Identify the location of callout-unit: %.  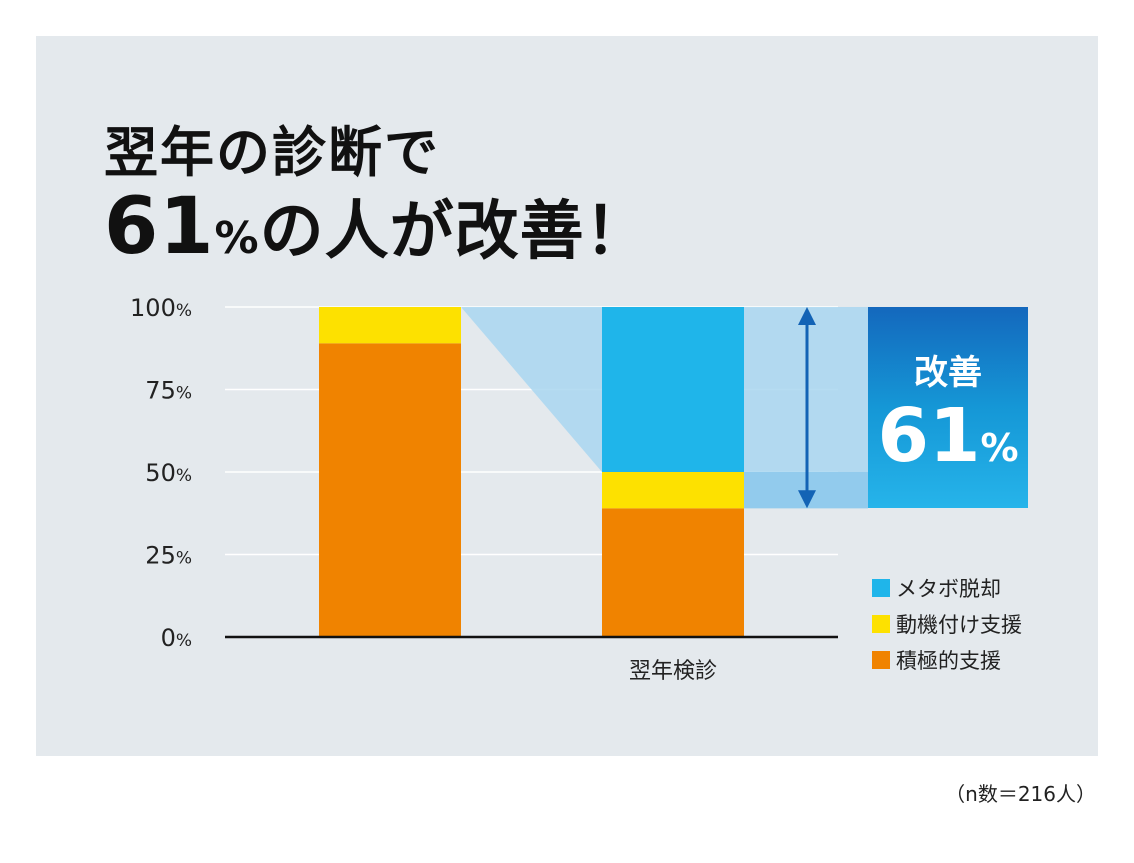
(999, 448).